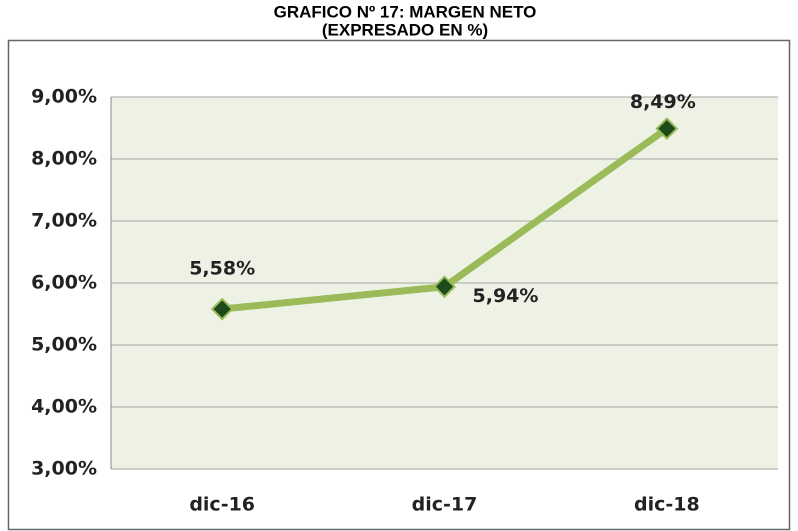 The height and width of the screenshot is (531, 798). Describe the element at coordinates (405, 11) in the screenshot. I see `chart-title: GRAFICO Nº 17: MARGEN NETO` at that location.